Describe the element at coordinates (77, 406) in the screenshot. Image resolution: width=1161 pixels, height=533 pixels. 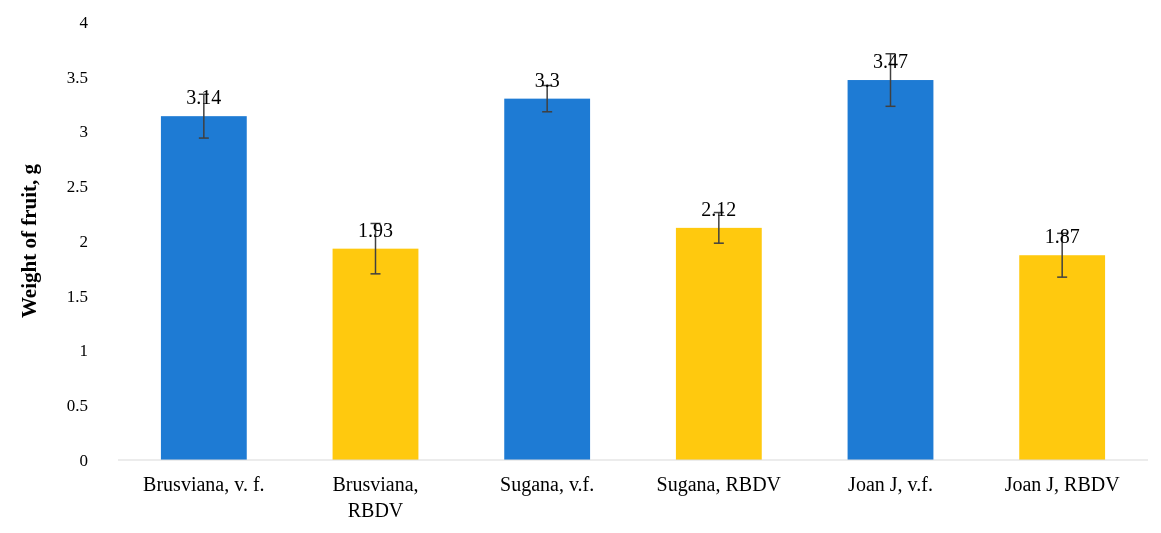
I see `y-tick-label: 0.5` at that location.